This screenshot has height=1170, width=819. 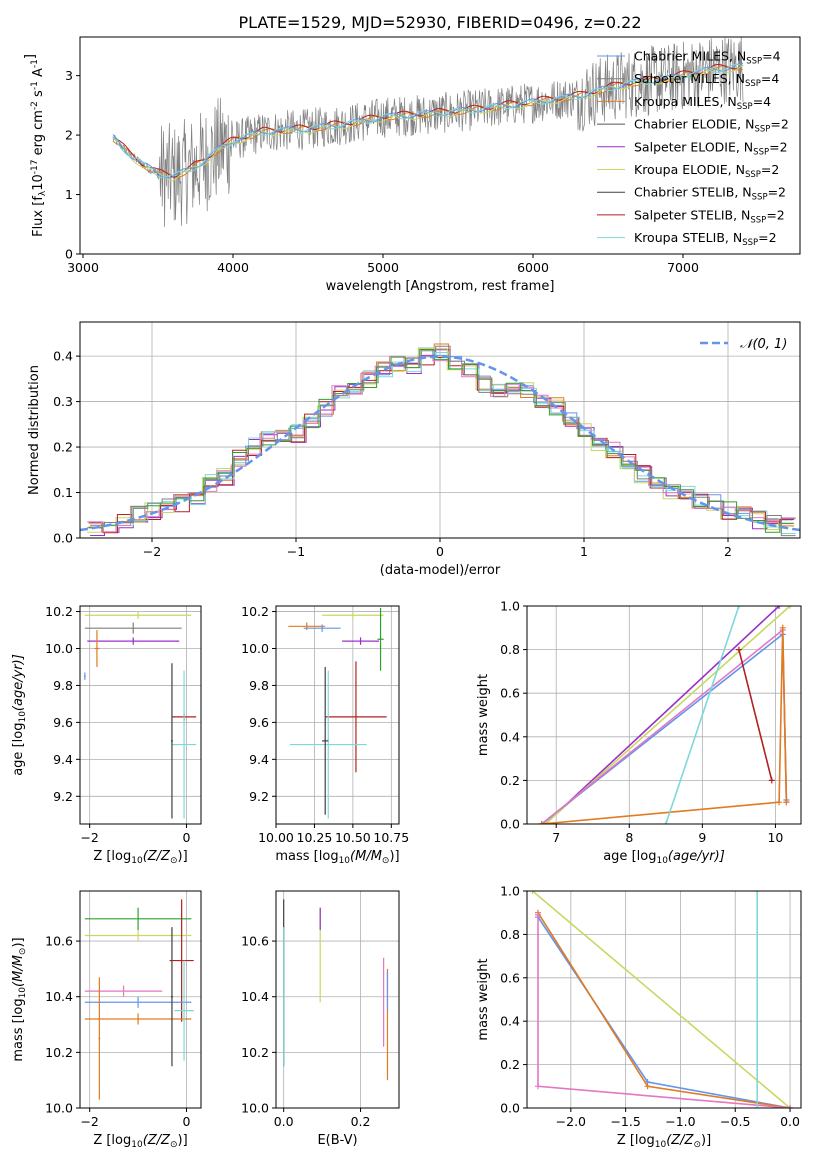 I want to click on legend-entry: Salpeter STELIB, NSSP=2, so click(x=709, y=216).